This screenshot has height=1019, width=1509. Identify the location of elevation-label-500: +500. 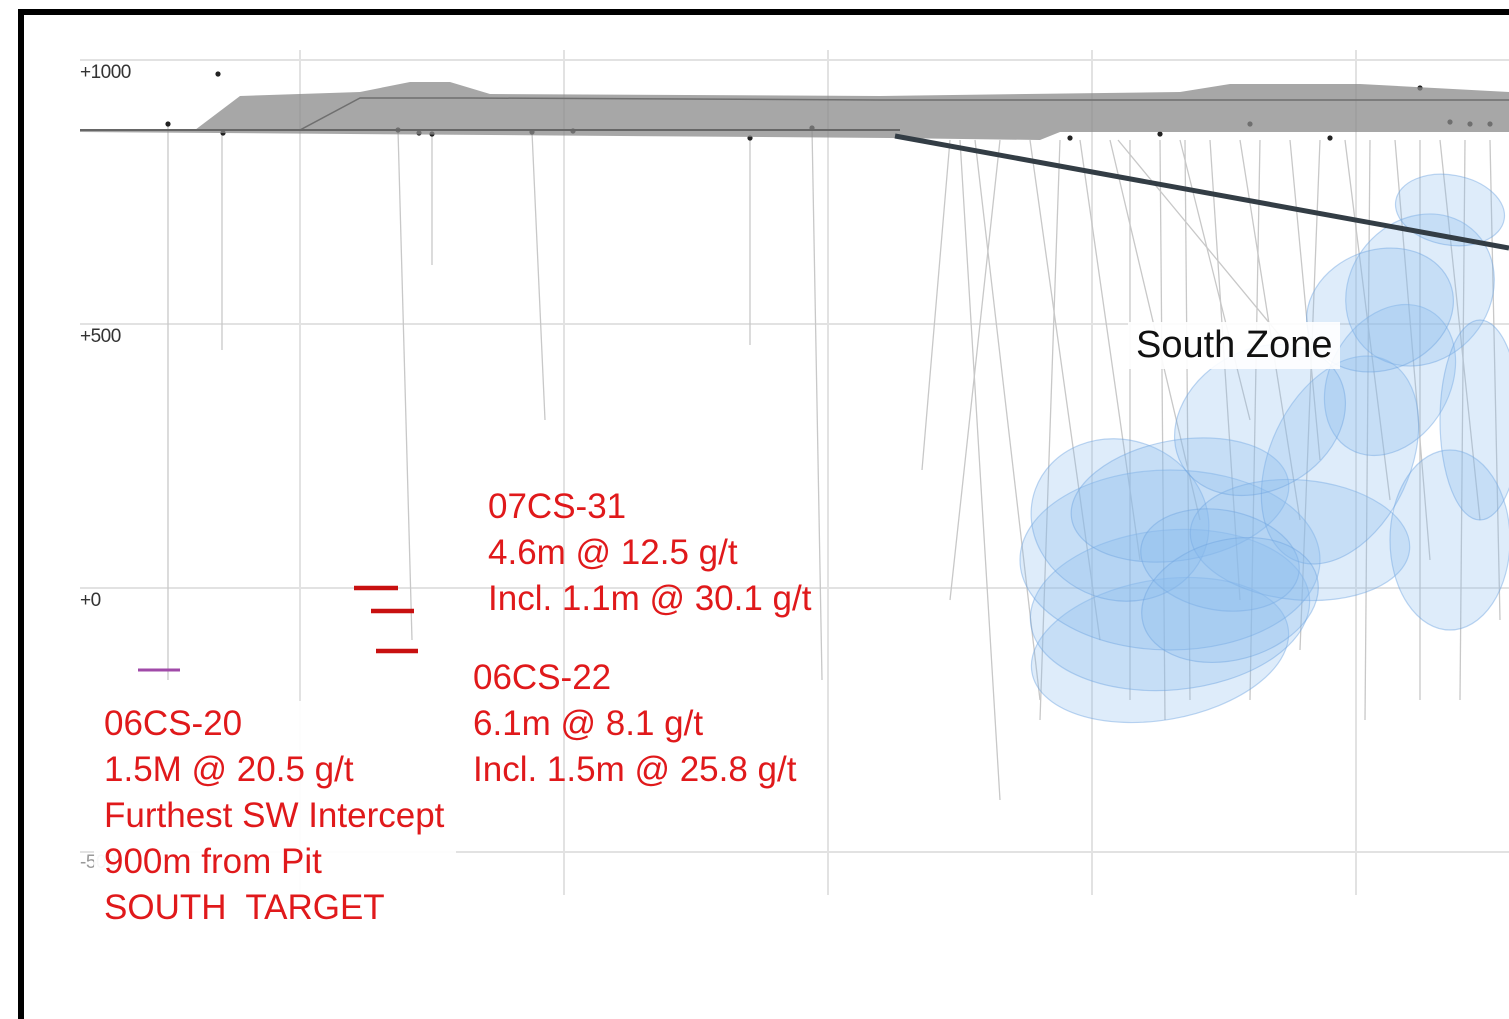
(100, 336).